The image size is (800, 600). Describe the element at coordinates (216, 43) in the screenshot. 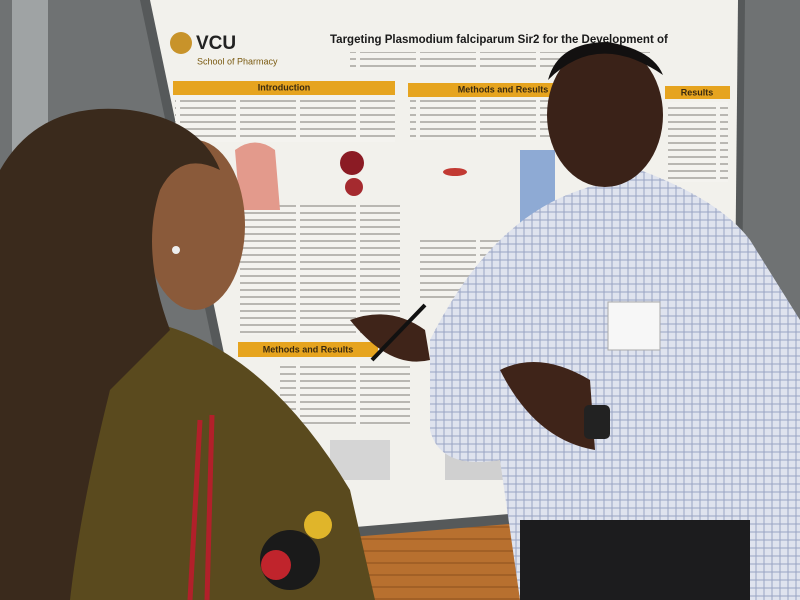

I see `logo-text: VCU` at that location.